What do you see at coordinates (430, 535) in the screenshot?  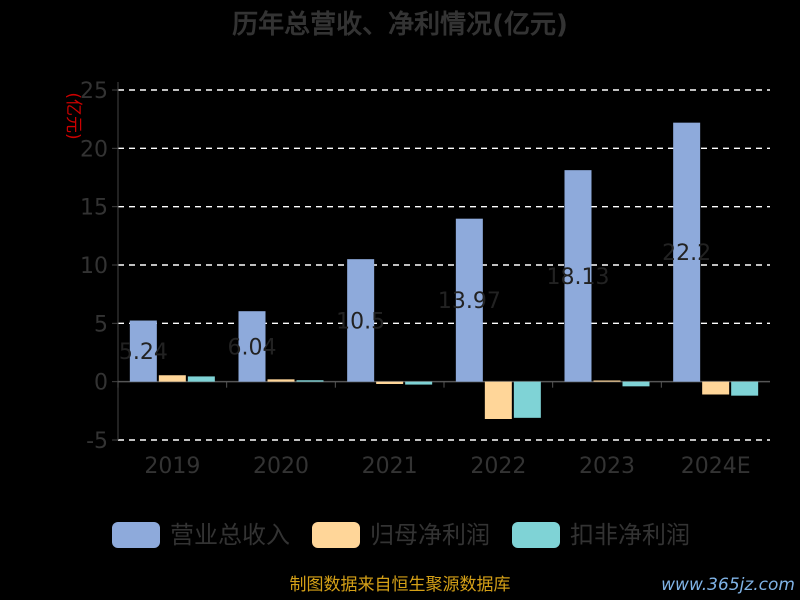 I see `legend-label: 归母净利润` at bounding box center [430, 535].